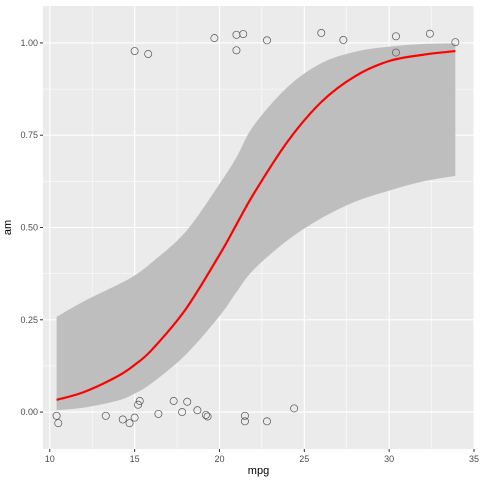 The height and width of the screenshot is (480, 480). What do you see at coordinates (29, 412) in the screenshot?
I see `y-tick-label: 0.00` at bounding box center [29, 412].